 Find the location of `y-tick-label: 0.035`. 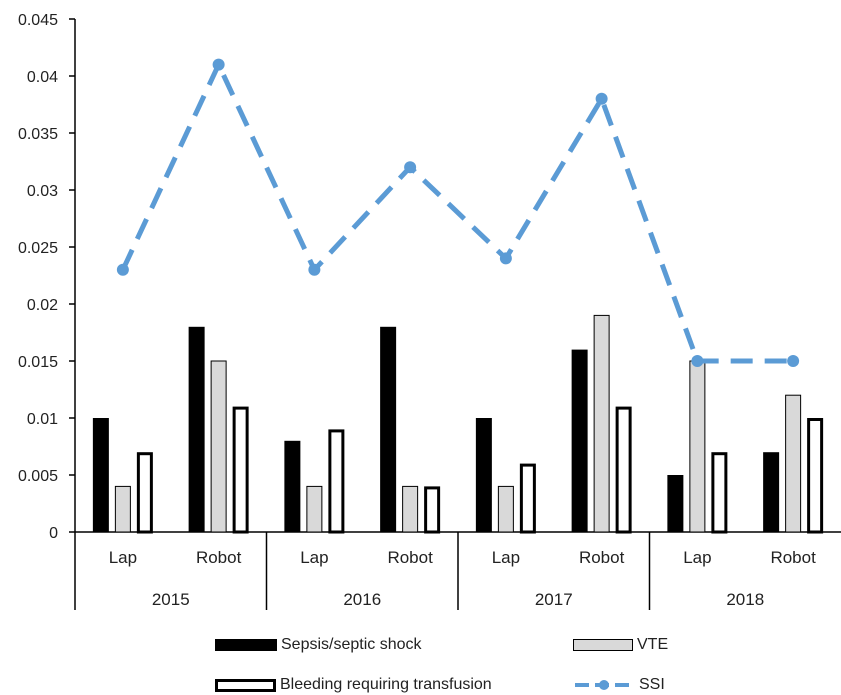

y-tick-label: 0.035 is located at coordinates (38, 134).